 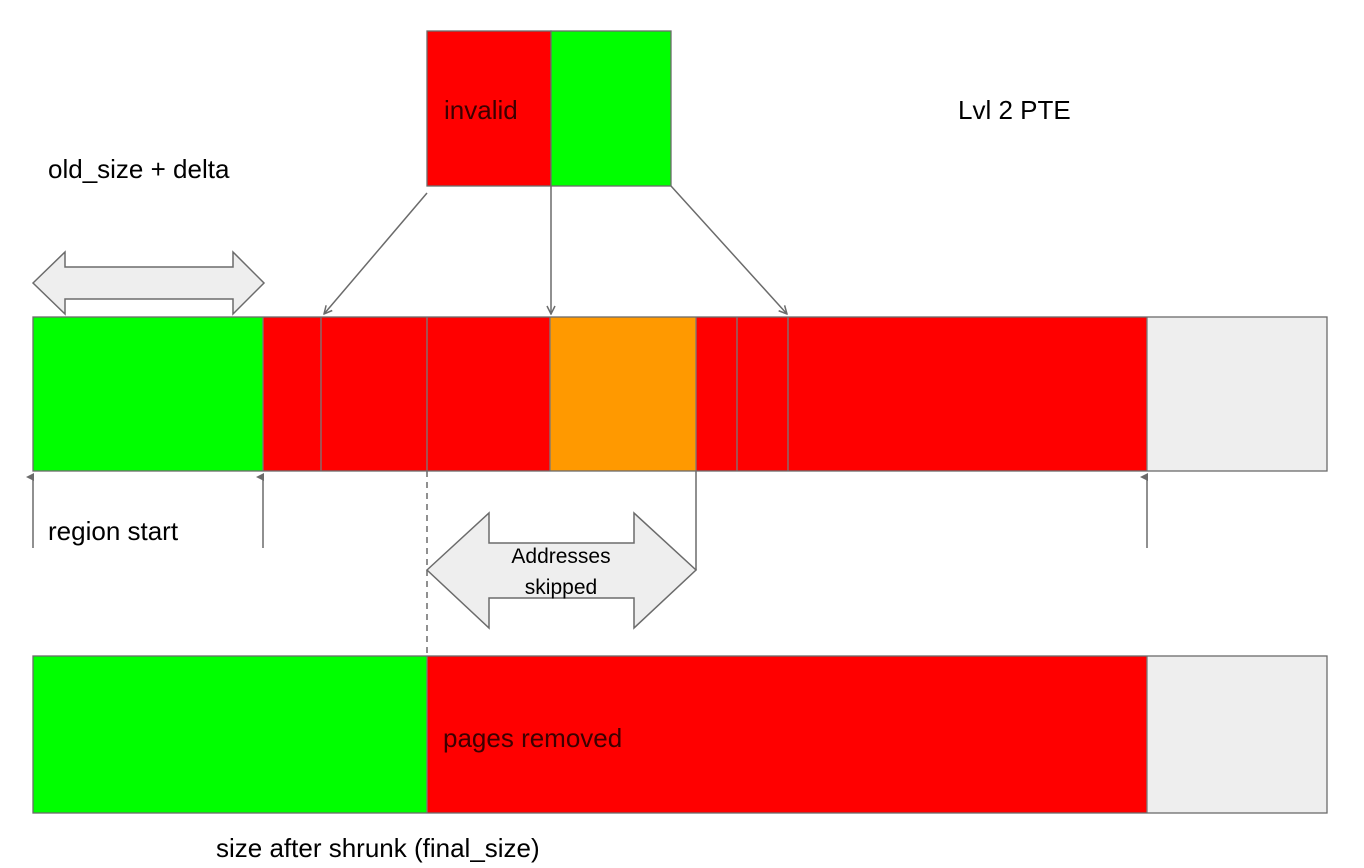 I want to click on invalid-label: invalid, so click(x=481, y=110).